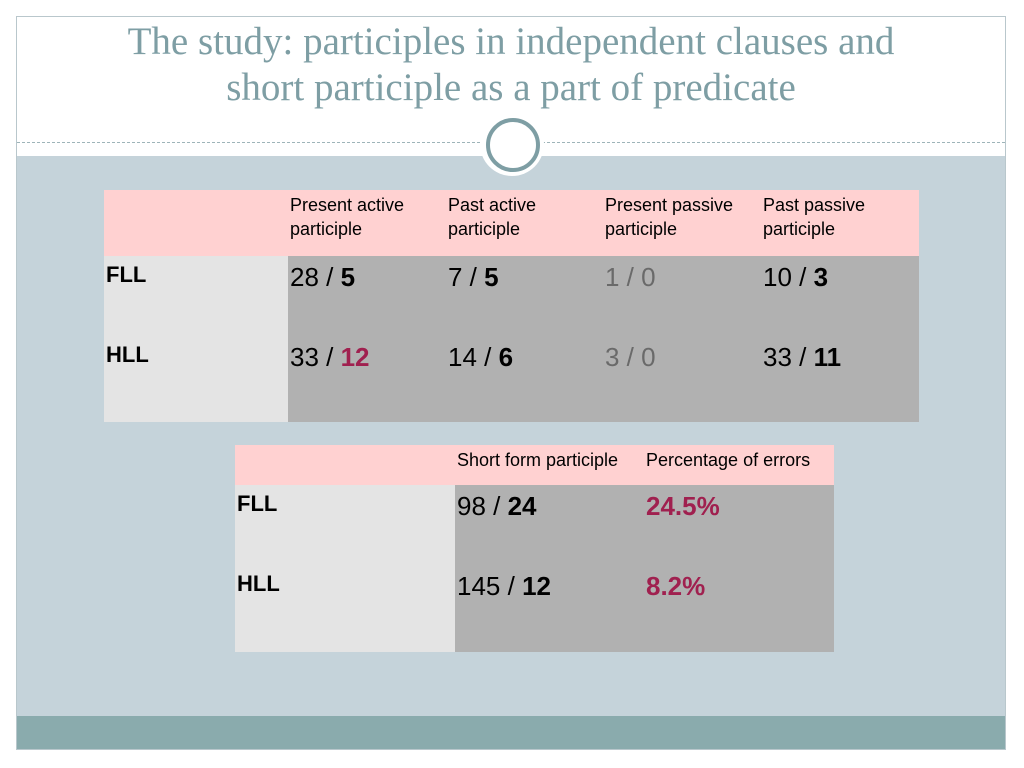  I want to click on cell-total: 98 /, so click(482, 506).